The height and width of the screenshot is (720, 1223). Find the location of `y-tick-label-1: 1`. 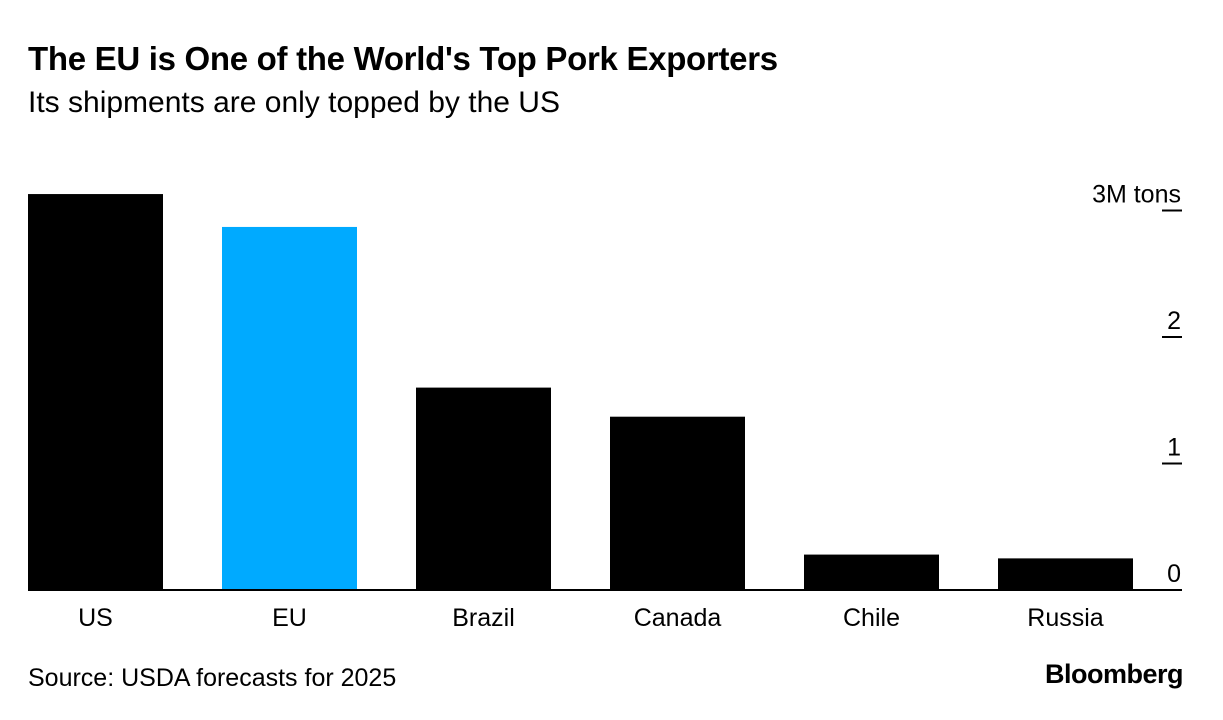

y-tick-label-1: 1 is located at coordinates (1174, 448).